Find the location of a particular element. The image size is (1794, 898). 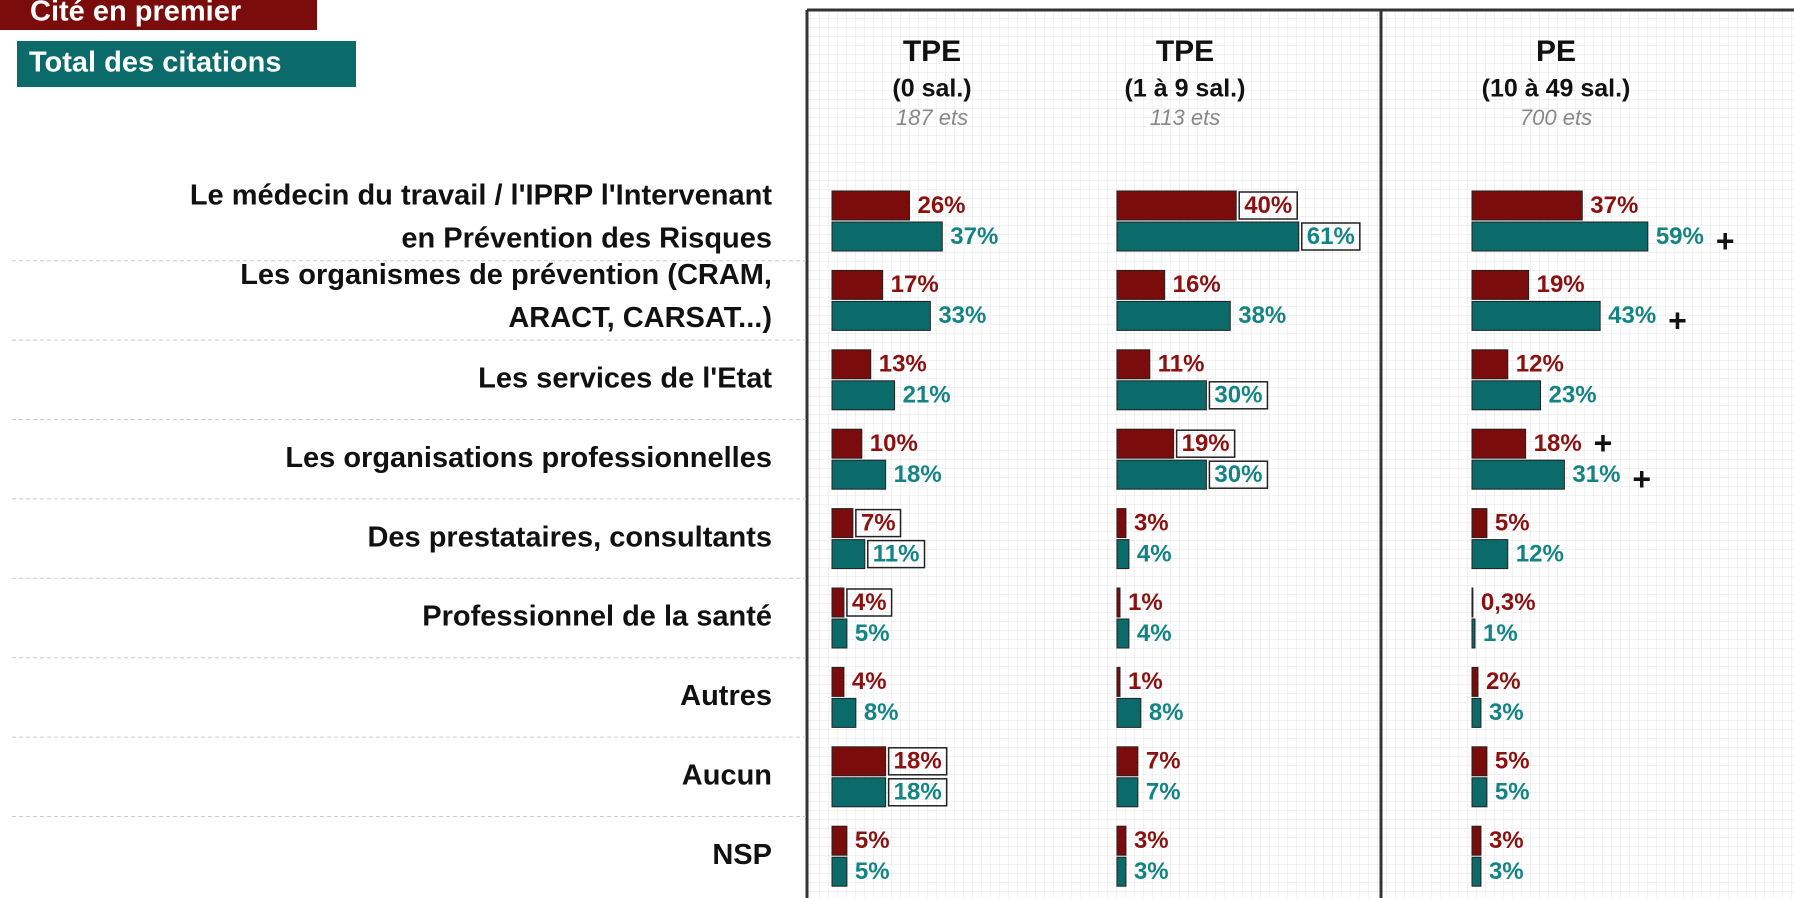

category-label: Autres is located at coordinates (726, 696).